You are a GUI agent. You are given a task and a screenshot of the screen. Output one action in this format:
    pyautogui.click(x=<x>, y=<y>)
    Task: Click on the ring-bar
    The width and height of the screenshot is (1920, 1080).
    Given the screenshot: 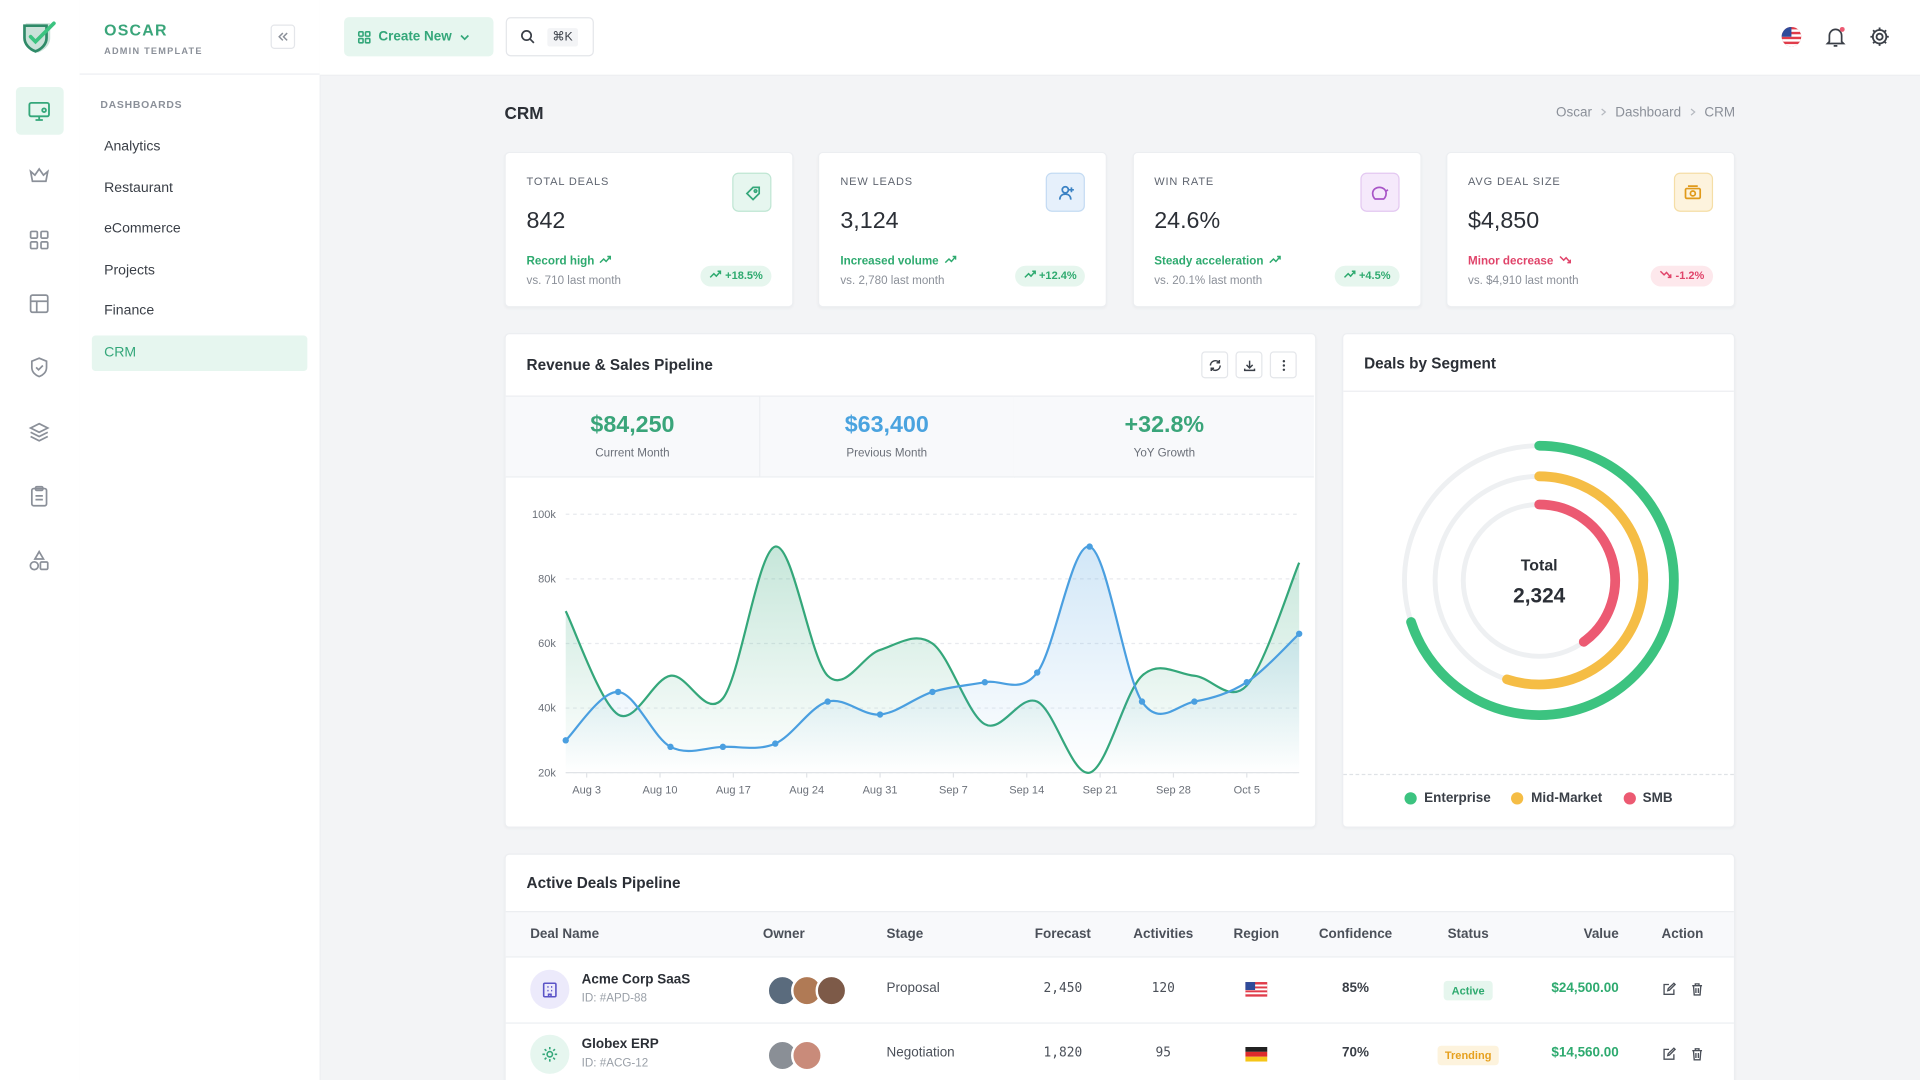 What is the action you would take?
    pyautogui.click(x=1577, y=573)
    